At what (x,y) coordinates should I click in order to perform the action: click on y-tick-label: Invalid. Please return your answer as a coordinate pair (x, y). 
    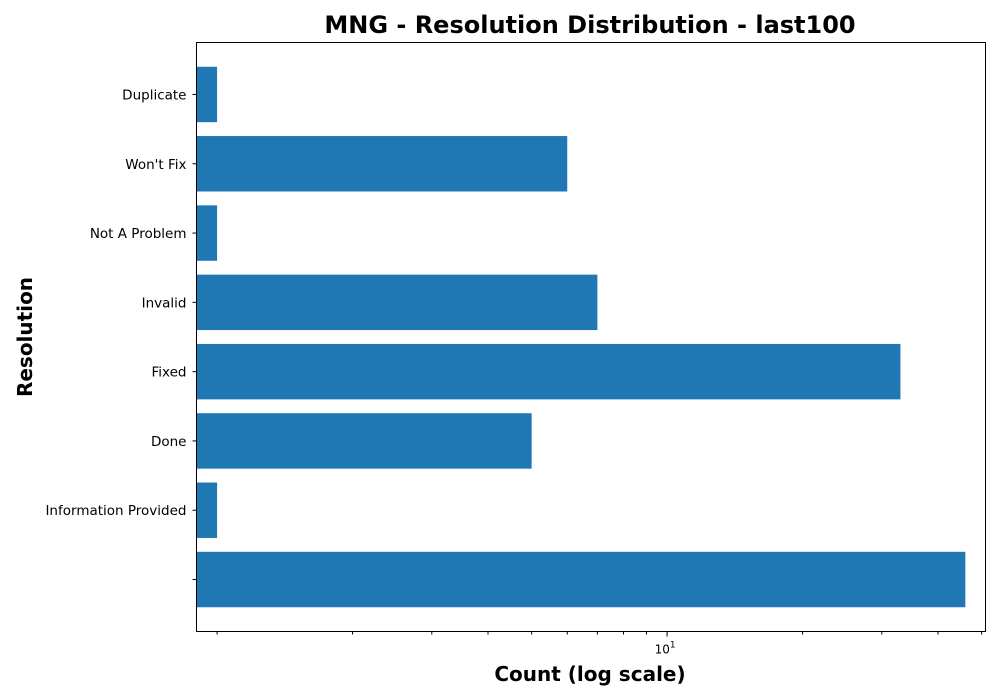
    Looking at the image, I should click on (164, 303).